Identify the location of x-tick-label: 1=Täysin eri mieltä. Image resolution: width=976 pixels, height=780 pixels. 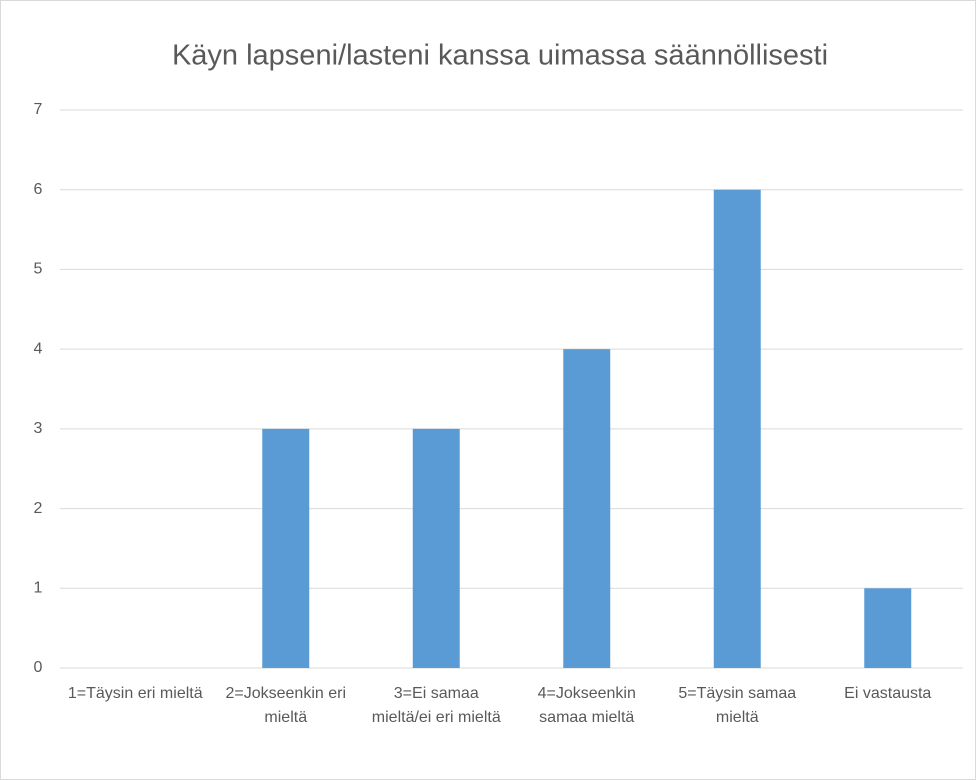
(135, 693).